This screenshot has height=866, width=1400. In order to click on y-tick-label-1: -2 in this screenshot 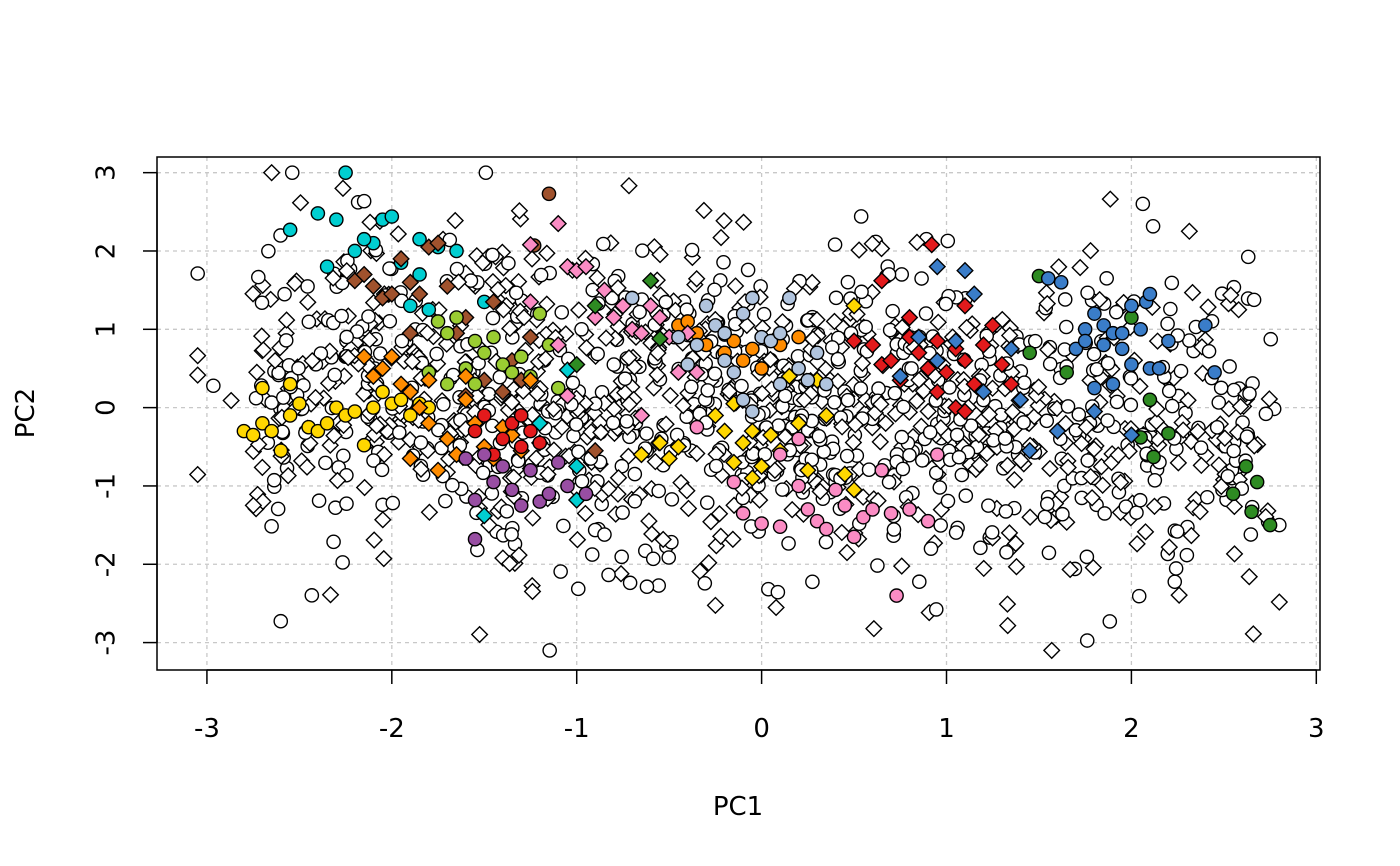, I will do `click(107, 564)`.